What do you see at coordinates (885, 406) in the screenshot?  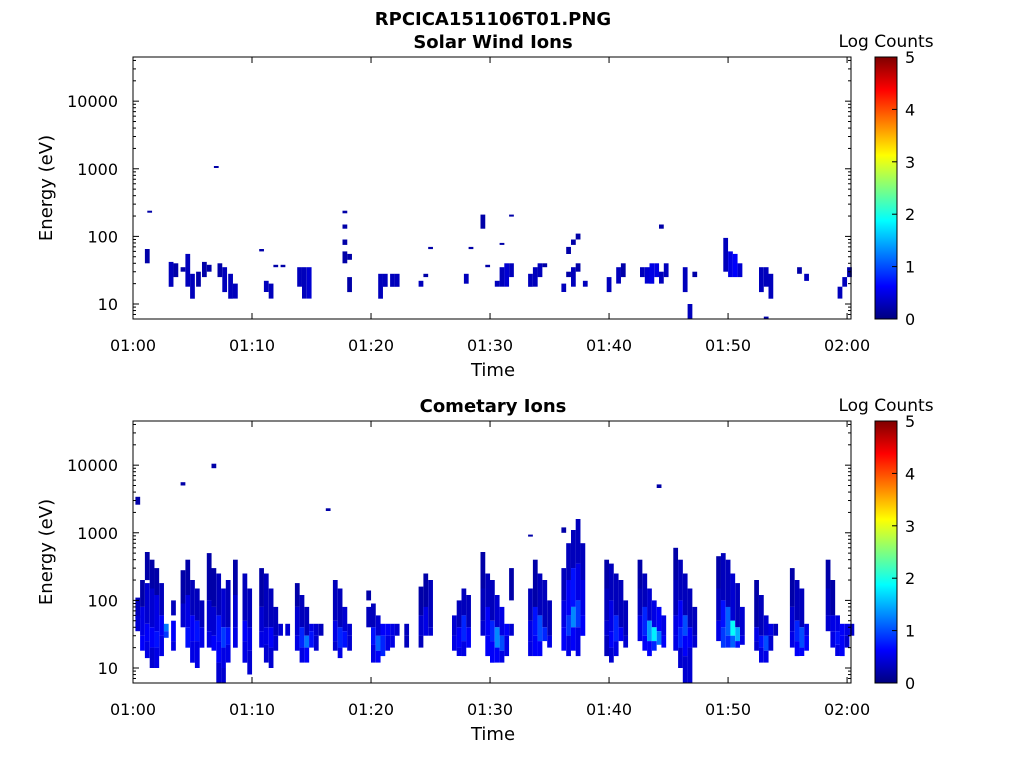 I see `colorbar-label: Log Counts` at bounding box center [885, 406].